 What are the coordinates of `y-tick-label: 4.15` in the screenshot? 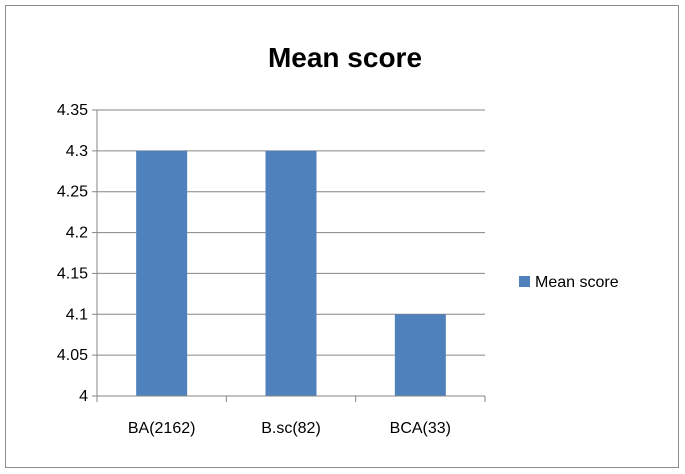 It's located at (72, 273).